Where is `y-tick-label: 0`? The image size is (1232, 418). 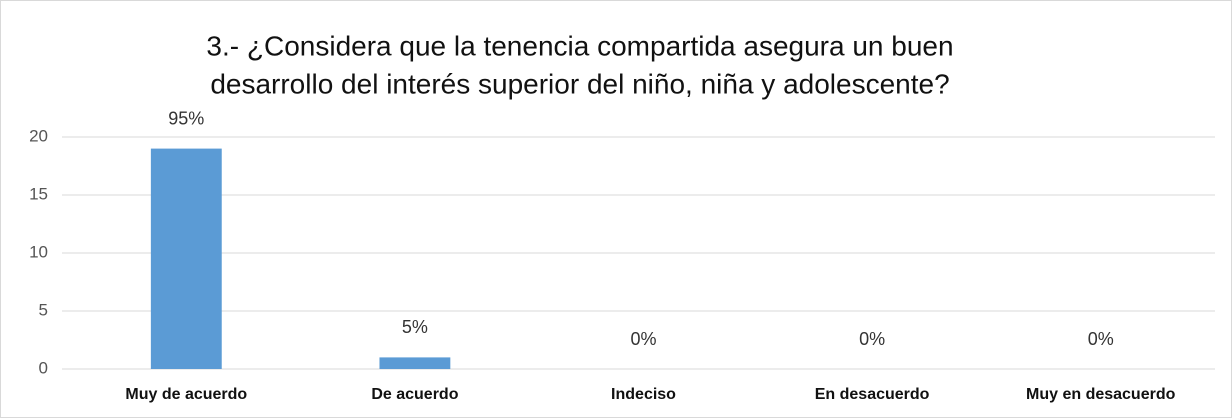
y-tick-label: 0 is located at coordinates (43, 367).